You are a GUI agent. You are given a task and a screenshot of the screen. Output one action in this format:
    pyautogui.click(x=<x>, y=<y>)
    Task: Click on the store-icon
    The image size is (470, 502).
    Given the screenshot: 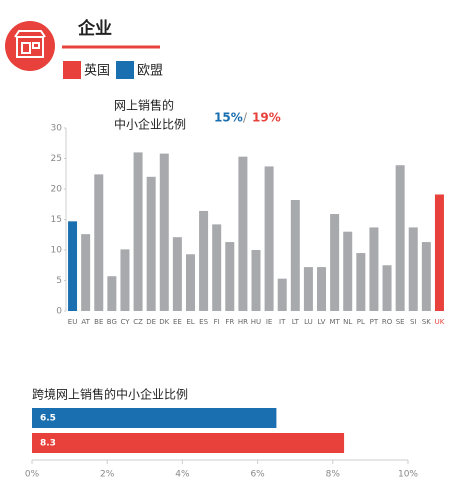 What is the action you would take?
    pyautogui.click(x=30, y=44)
    